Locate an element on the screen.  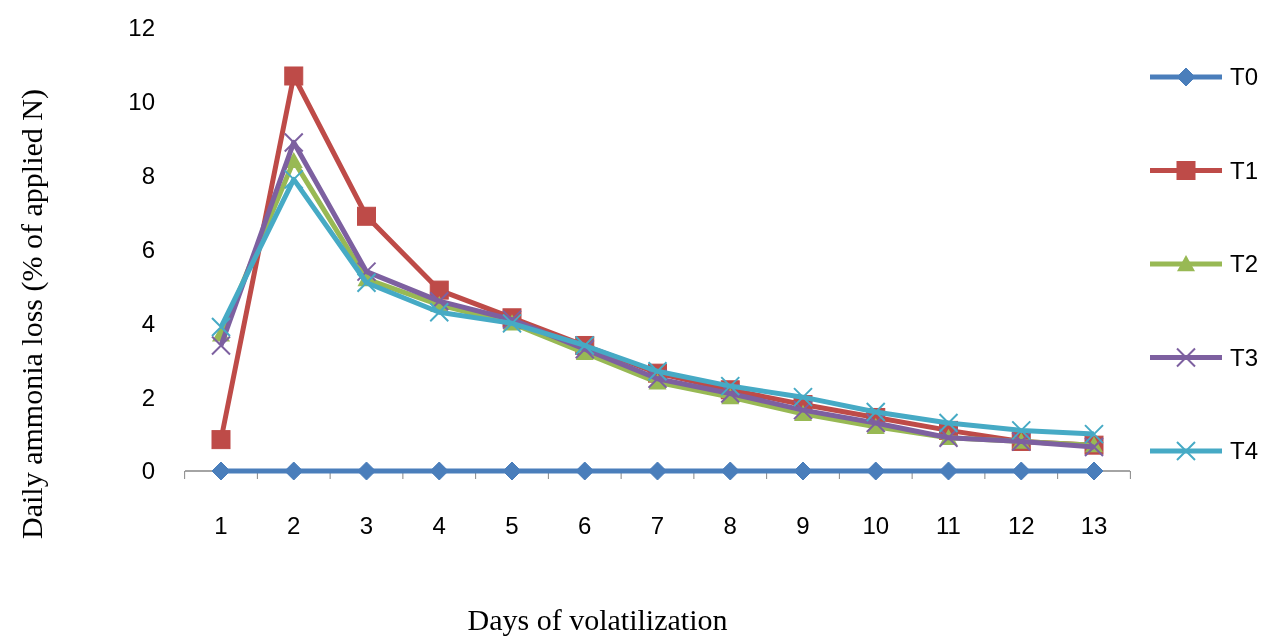
y-tick-label: 10 is located at coordinates (141, 102).